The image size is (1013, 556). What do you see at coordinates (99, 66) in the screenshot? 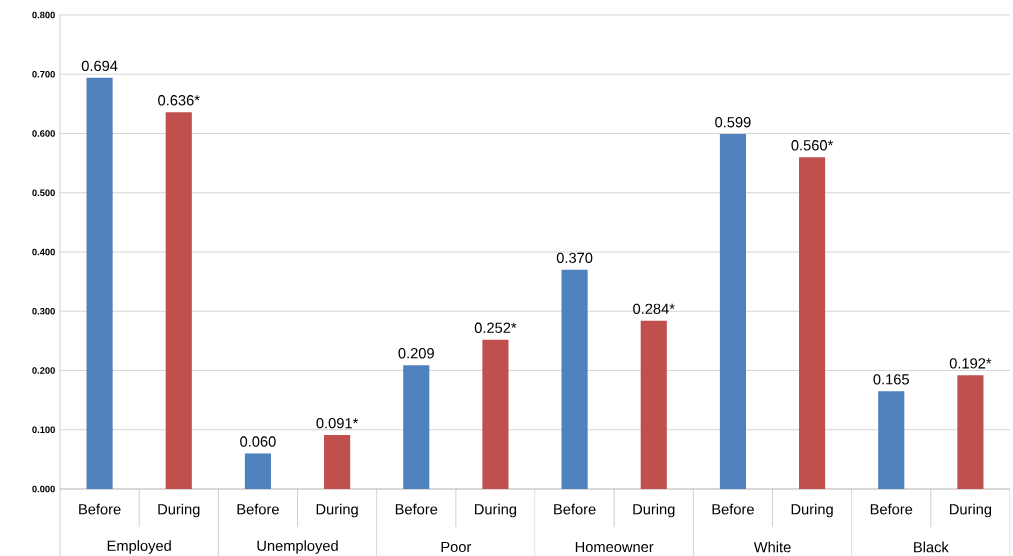
I see `data-label: 0.694` at bounding box center [99, 66].